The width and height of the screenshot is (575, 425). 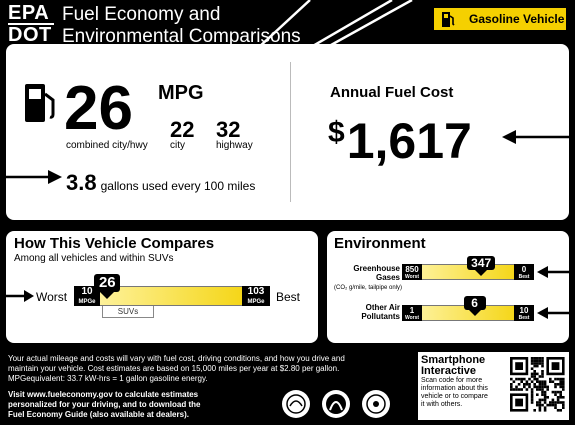 I want to click on air-best-label: Best, so click(x=524, y=318).